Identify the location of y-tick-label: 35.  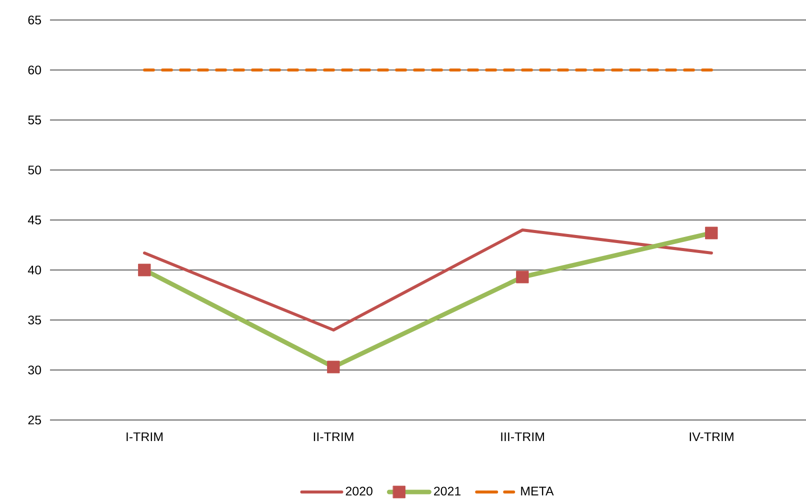
(35, 320).